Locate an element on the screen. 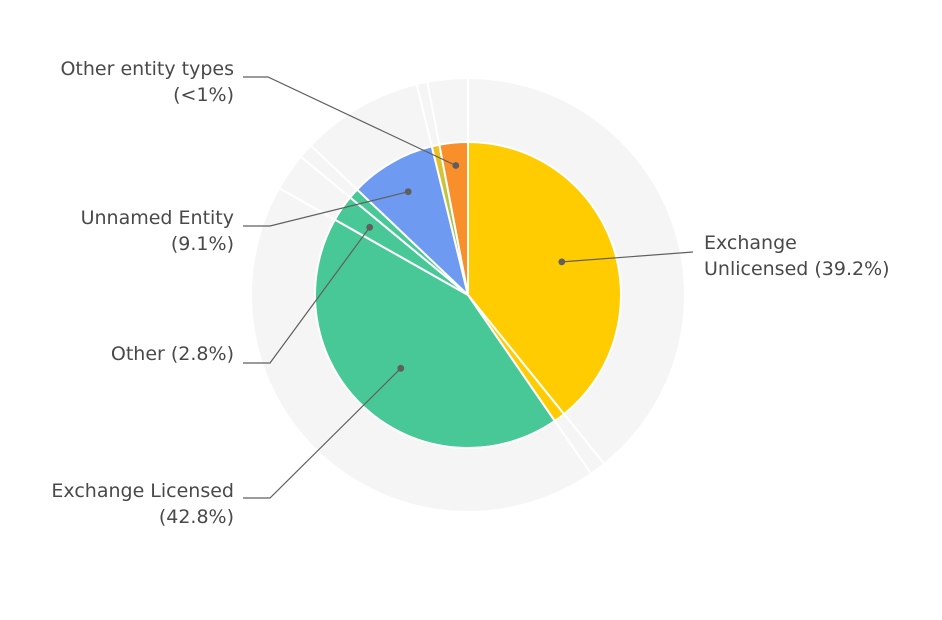  leader-line-unnamed-entity is located at coordinates (326, 209).